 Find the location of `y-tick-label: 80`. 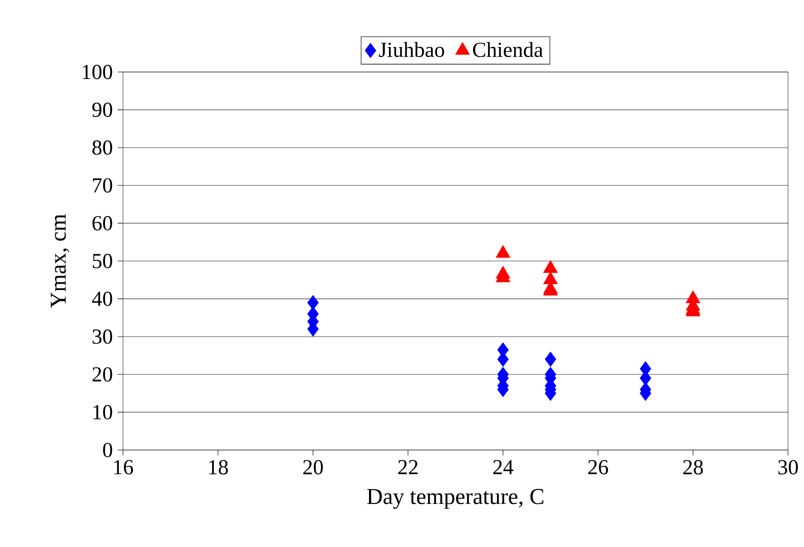

y-tick-label: 80 is located at coordinates (102, 147).